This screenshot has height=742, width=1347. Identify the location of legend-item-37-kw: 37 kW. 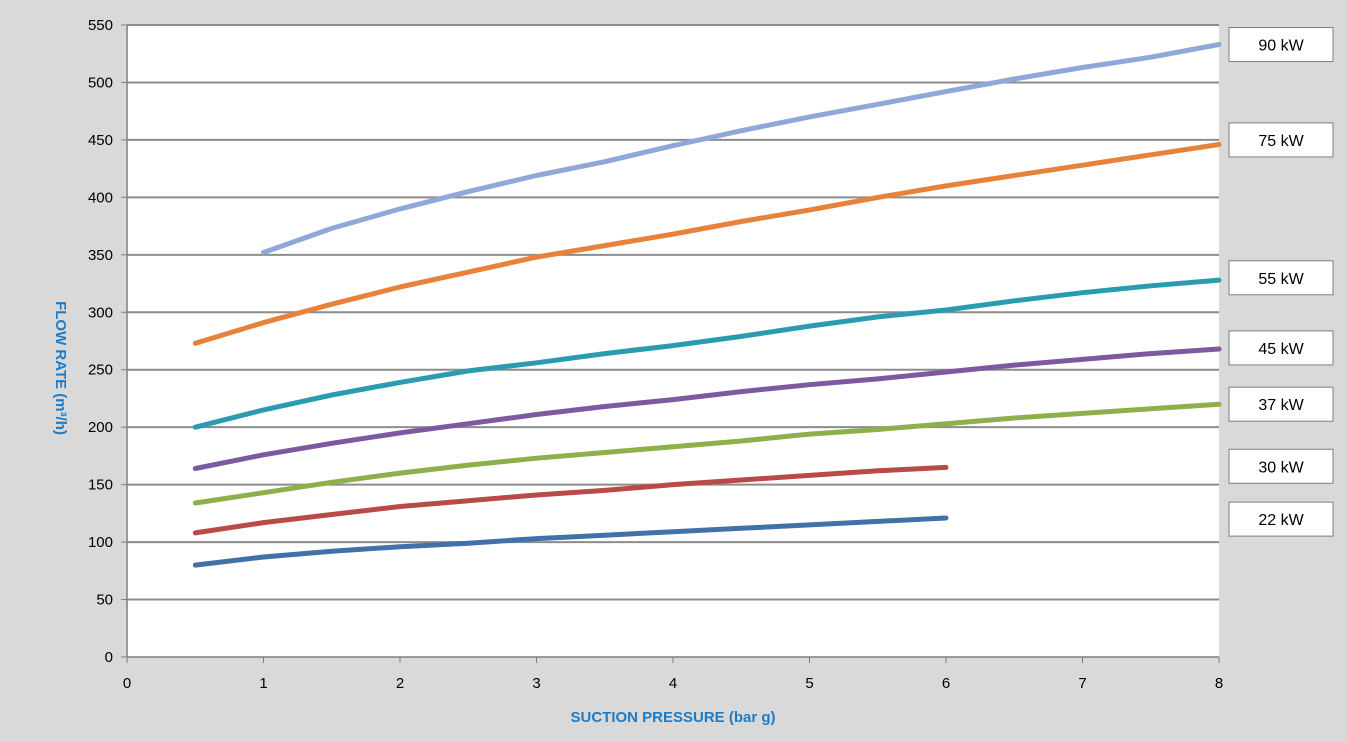
(1281, 404).